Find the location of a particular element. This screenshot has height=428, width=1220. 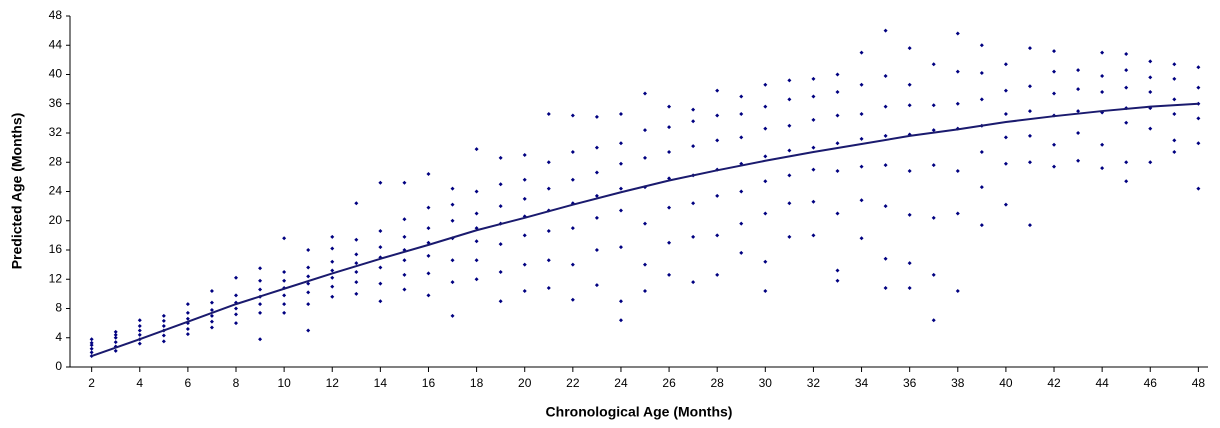

x-tick-label: 6 is located at coordinates (188, 383).